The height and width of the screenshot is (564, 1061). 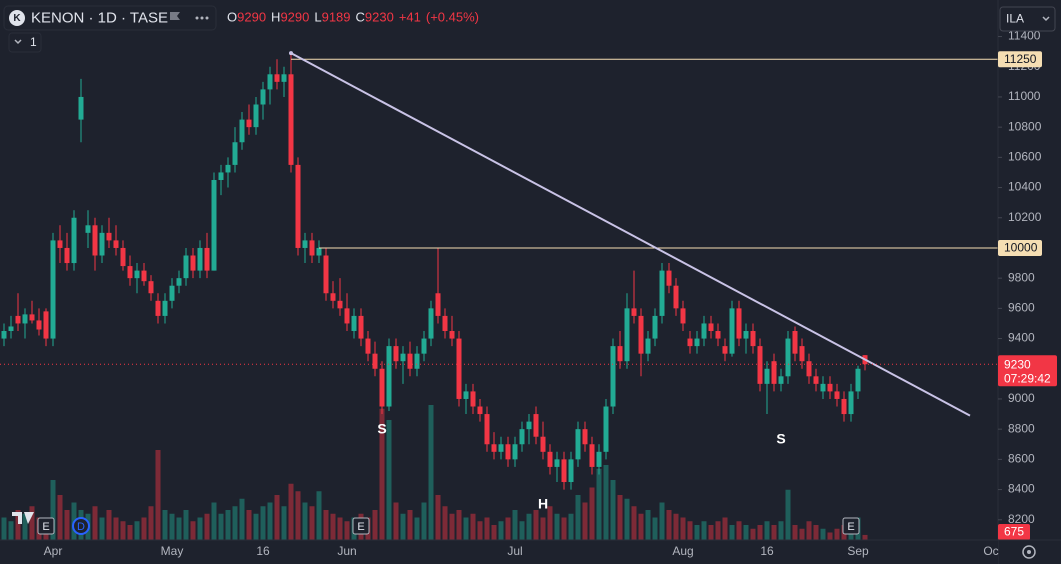 I want to click on event-label: E, so click(x=850, y=527).